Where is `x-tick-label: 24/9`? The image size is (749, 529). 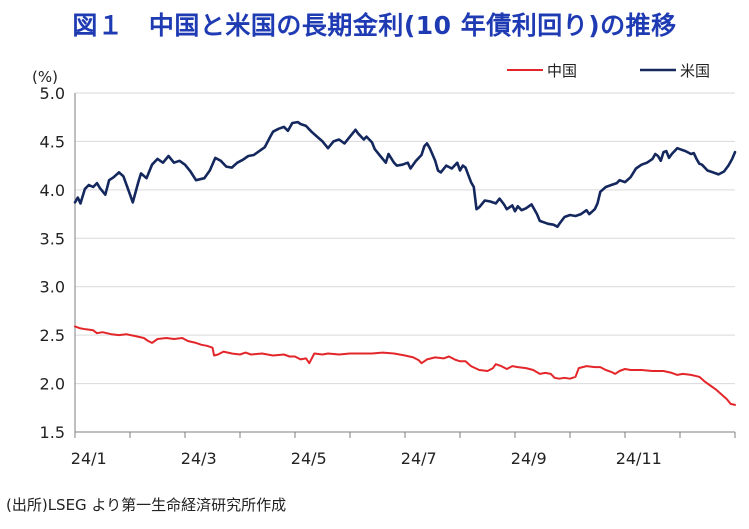
x-tick-label: 24/9 is located at coordinates (529, 458).